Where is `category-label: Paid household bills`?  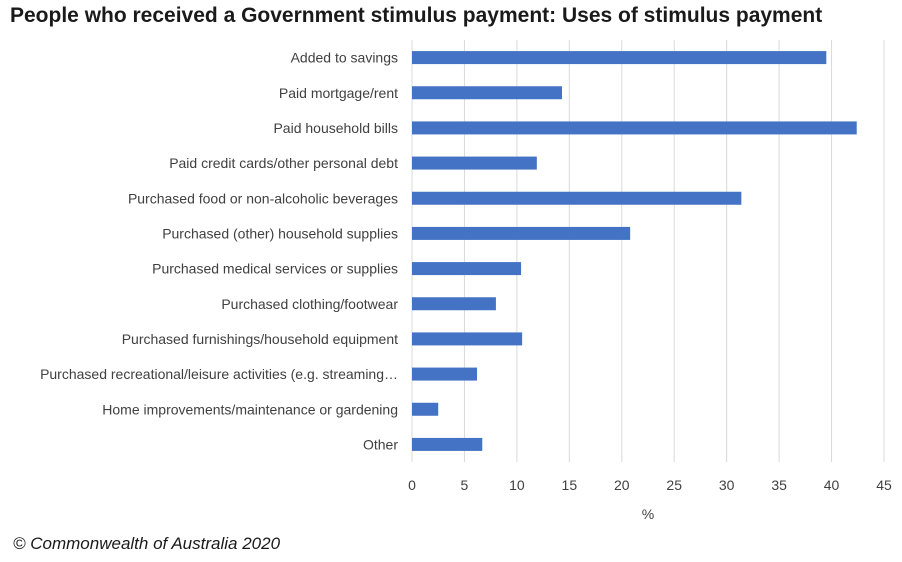
category-label: Paid household bills is located at coordinates (335, 128).